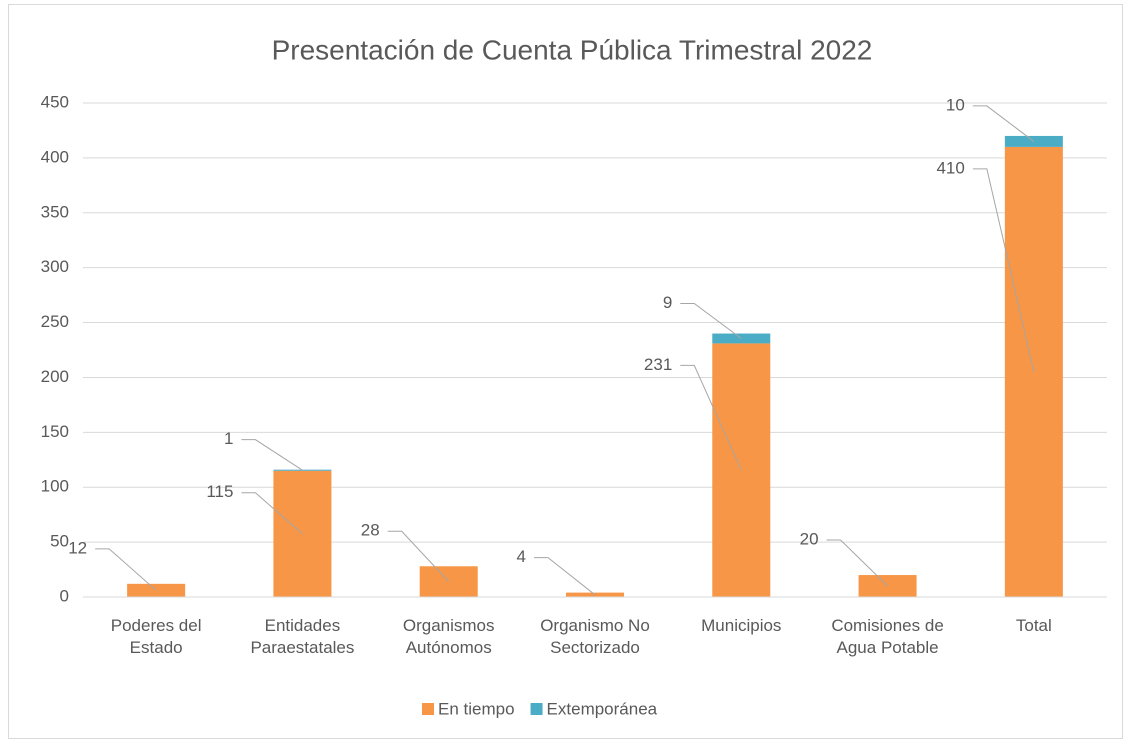  I want to click on x-tick-label: Organismo No Sectorizado, so click(595, 636).